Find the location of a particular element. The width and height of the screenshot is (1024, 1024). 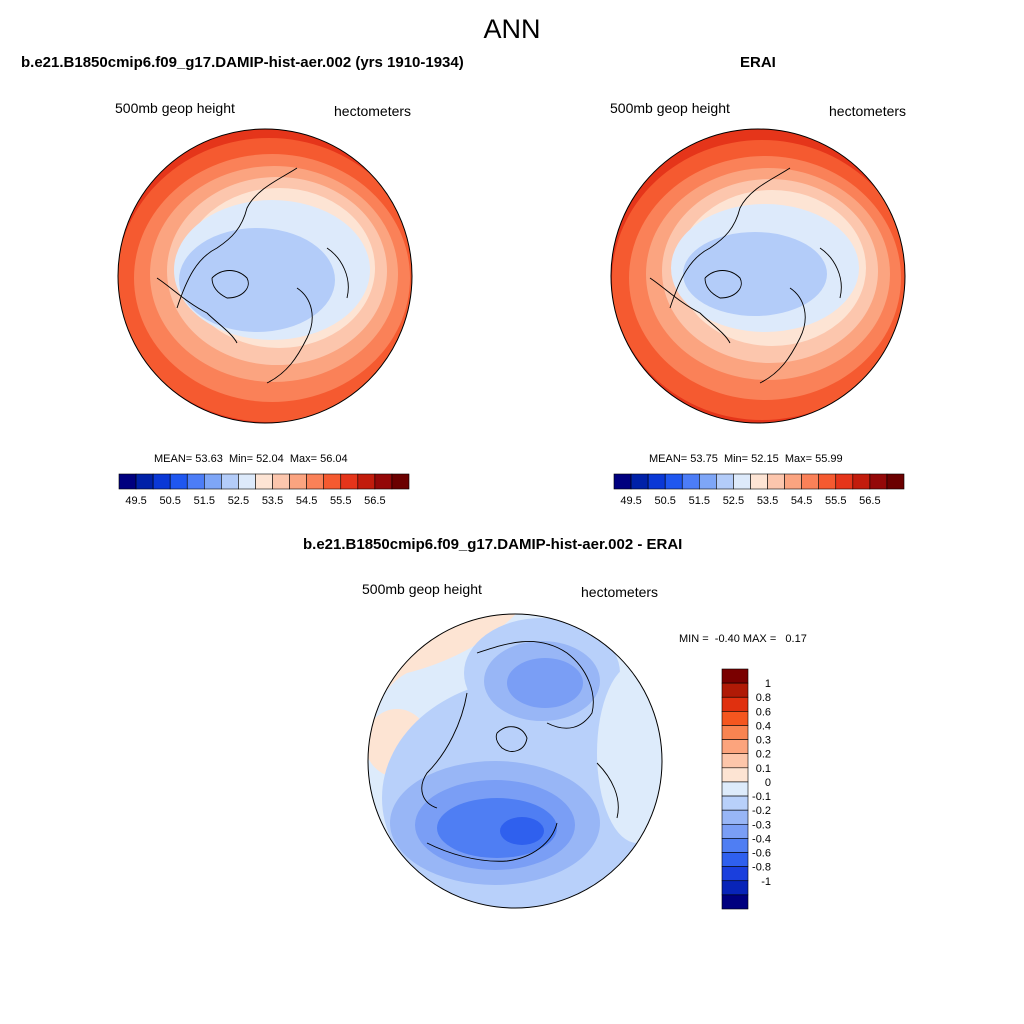

diff-colorbar-tick-label: -0.6 is located at coordinates (761, 854).